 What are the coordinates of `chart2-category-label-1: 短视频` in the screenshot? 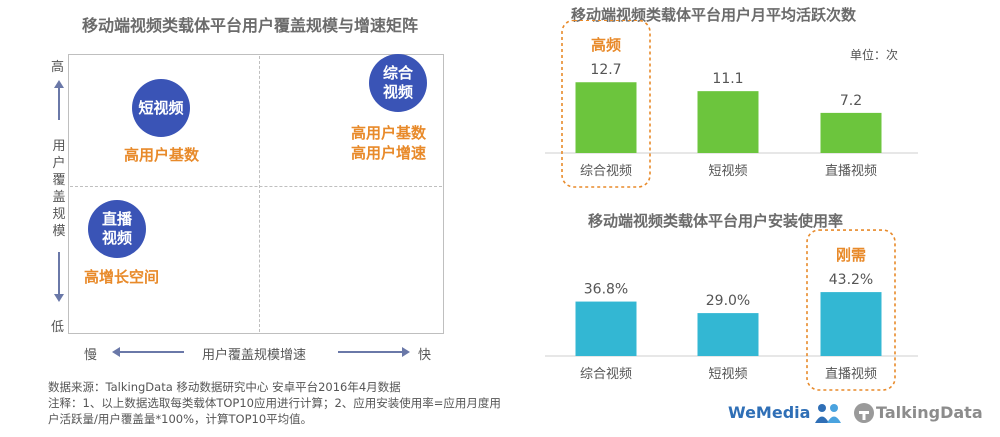 It's located at (727, 374).